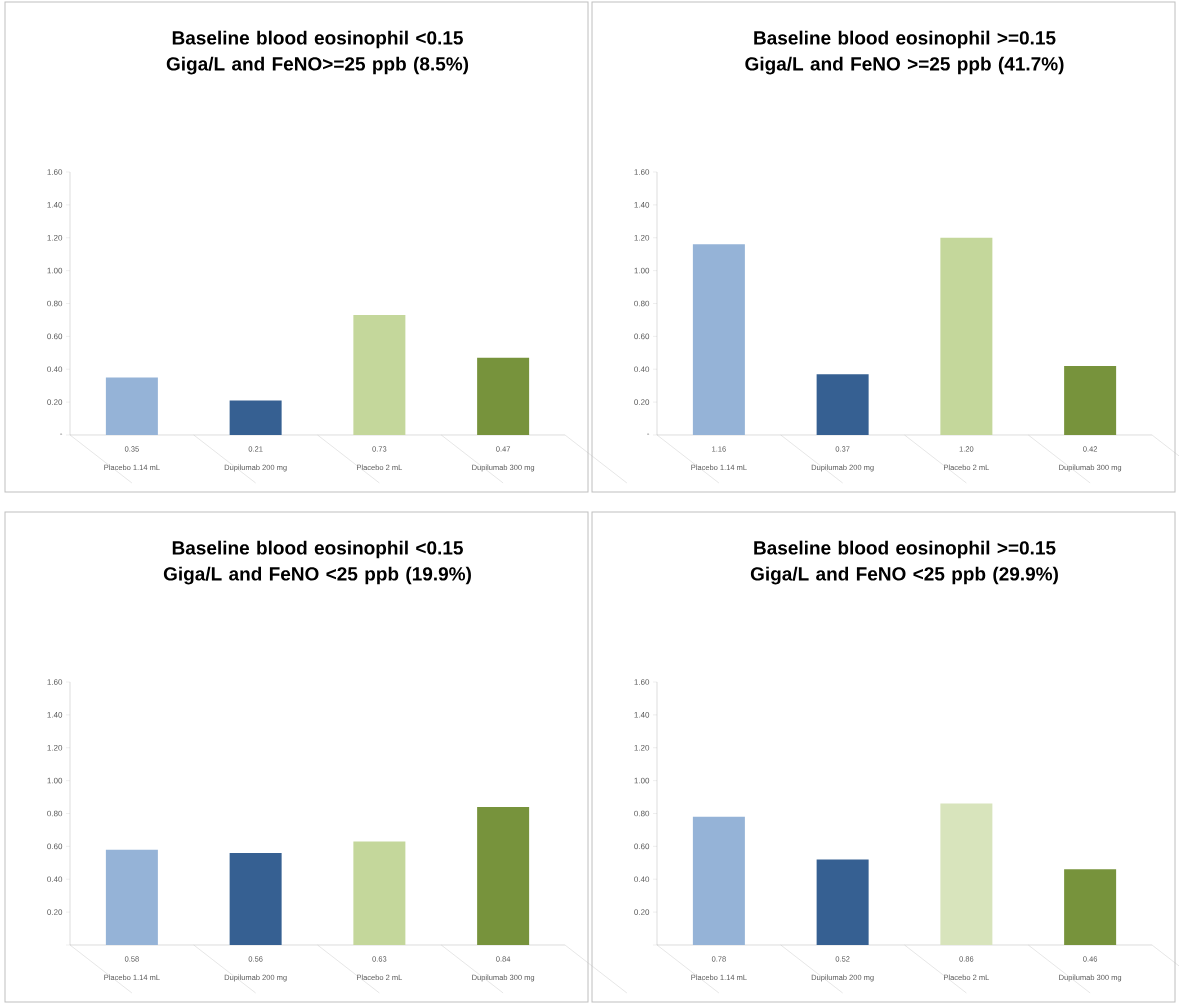 This screenshot has height=1008, width=1179. Describe the element at coordinates (317, 52) in the screenshot. I see `chart-title: Baseline blood eosinophil <0.15 Giga/L and FeNO>=25 ppb (8.5%)` at that location.